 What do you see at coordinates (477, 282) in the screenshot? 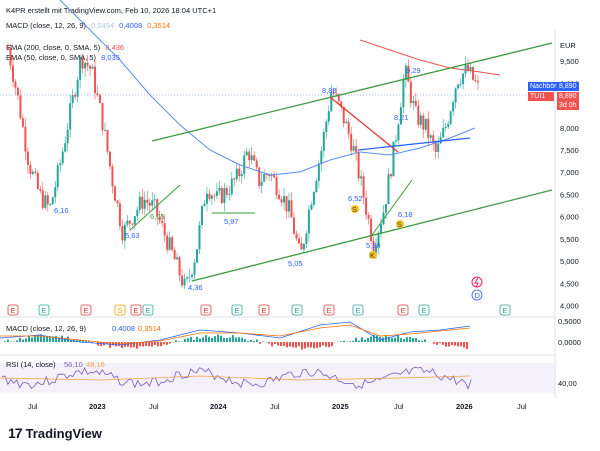
I see `lightning-icon` at bounding box center [477, 282].